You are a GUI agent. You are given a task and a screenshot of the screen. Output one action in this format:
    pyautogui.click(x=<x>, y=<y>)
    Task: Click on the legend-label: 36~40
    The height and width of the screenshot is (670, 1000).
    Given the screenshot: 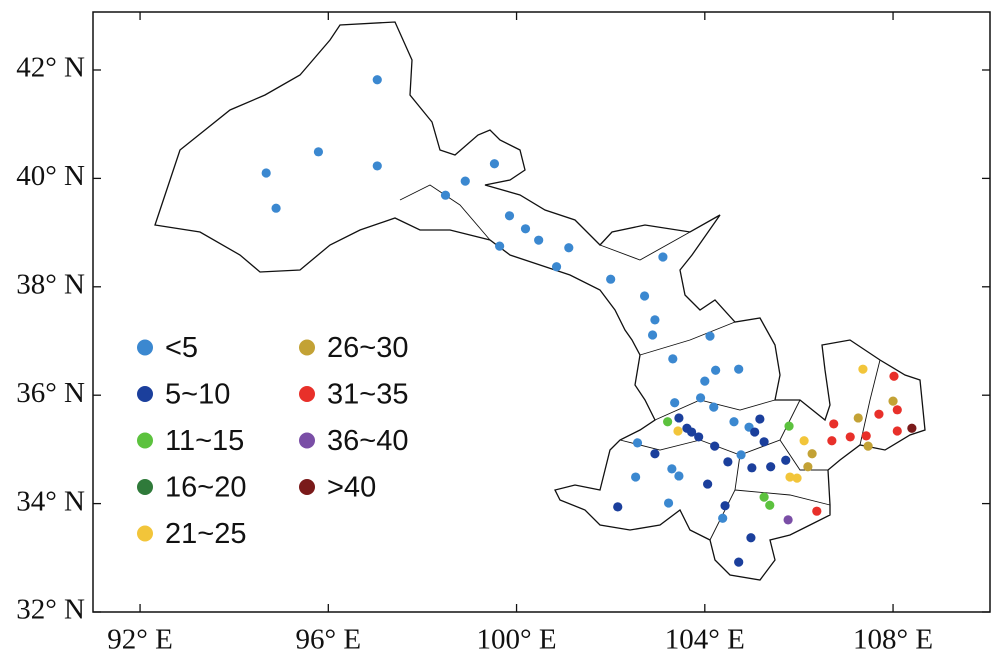 What is the action you would take?
    pyautogui.click(x=367, y=441)
    